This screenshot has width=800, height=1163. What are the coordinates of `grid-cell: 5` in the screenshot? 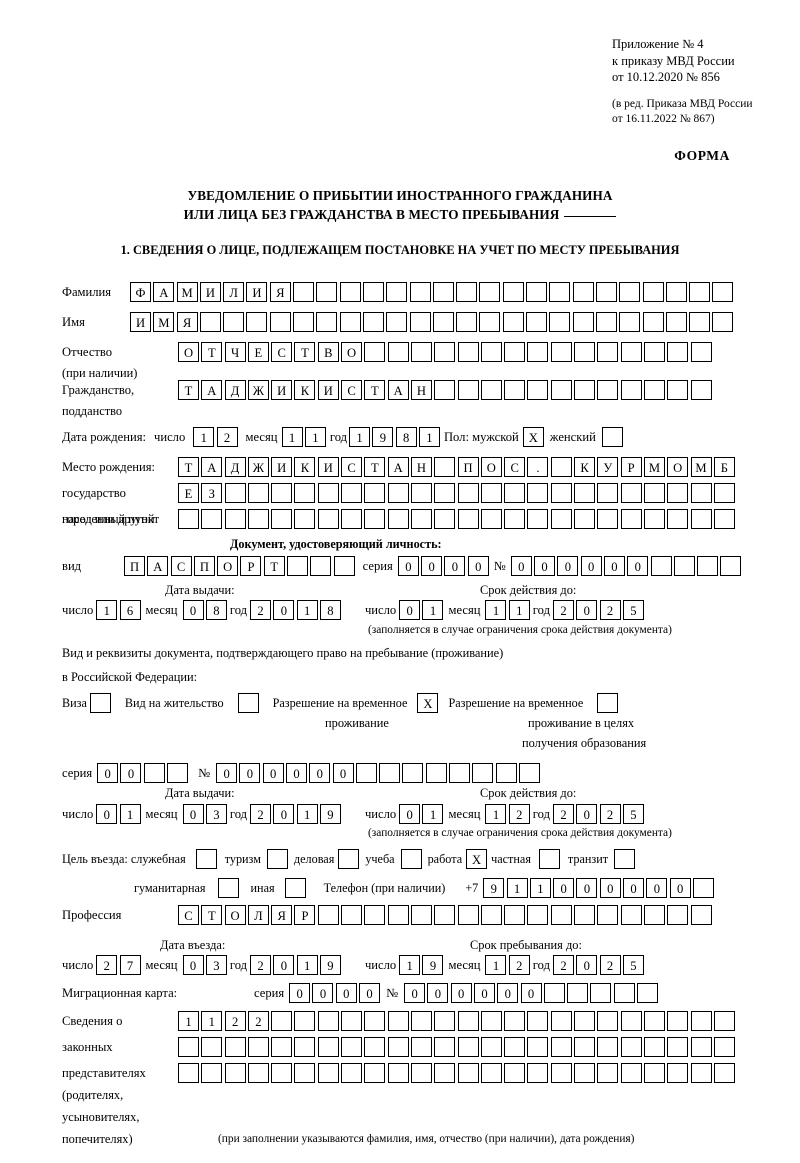 It's located at (633, 965).